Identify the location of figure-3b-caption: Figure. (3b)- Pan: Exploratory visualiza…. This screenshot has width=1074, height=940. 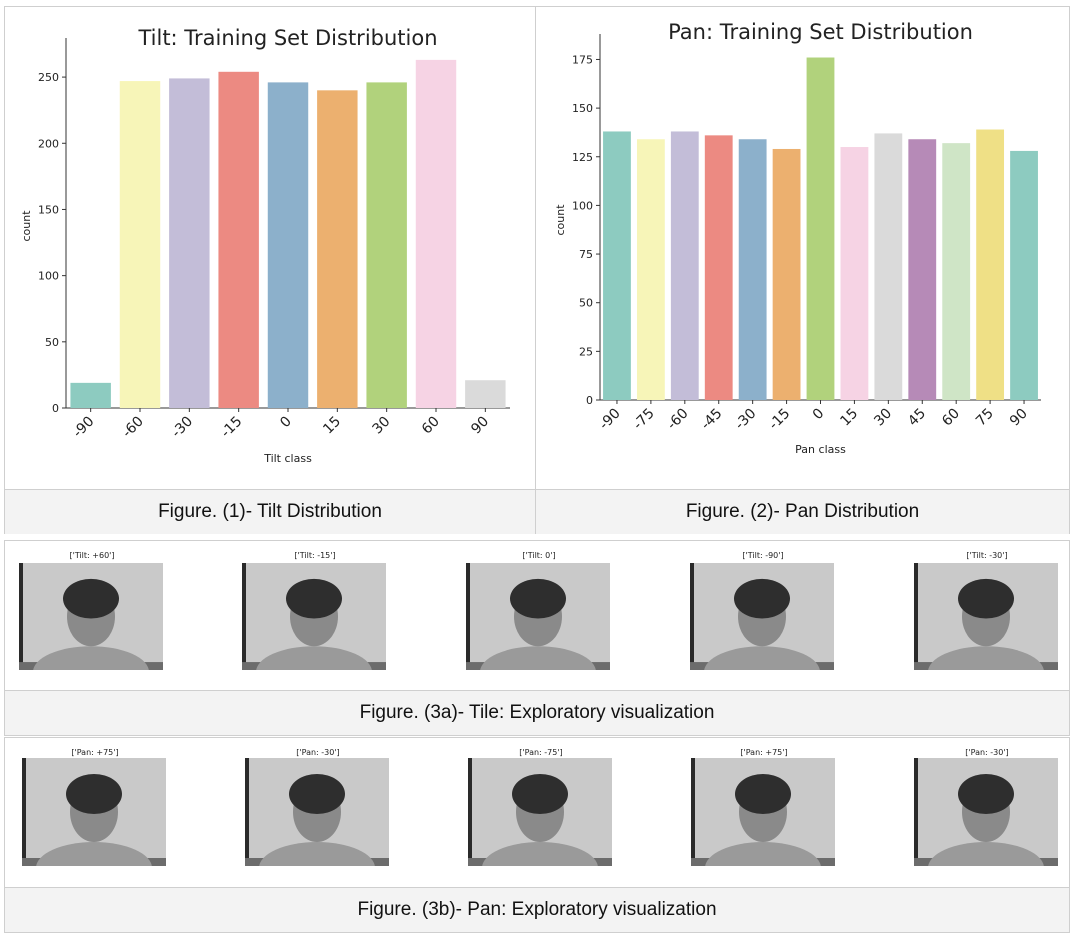
(537, 909).